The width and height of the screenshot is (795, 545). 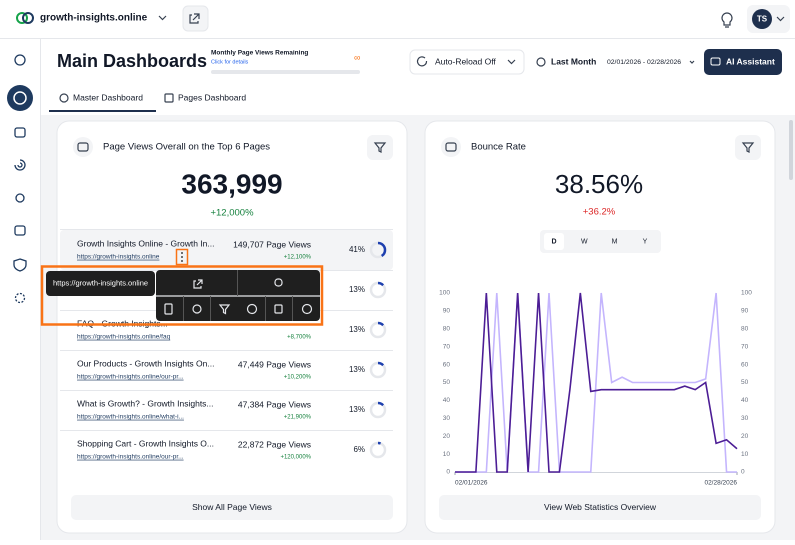 I want to click on y2-tick-label: 0, so click(x=743, y=472).